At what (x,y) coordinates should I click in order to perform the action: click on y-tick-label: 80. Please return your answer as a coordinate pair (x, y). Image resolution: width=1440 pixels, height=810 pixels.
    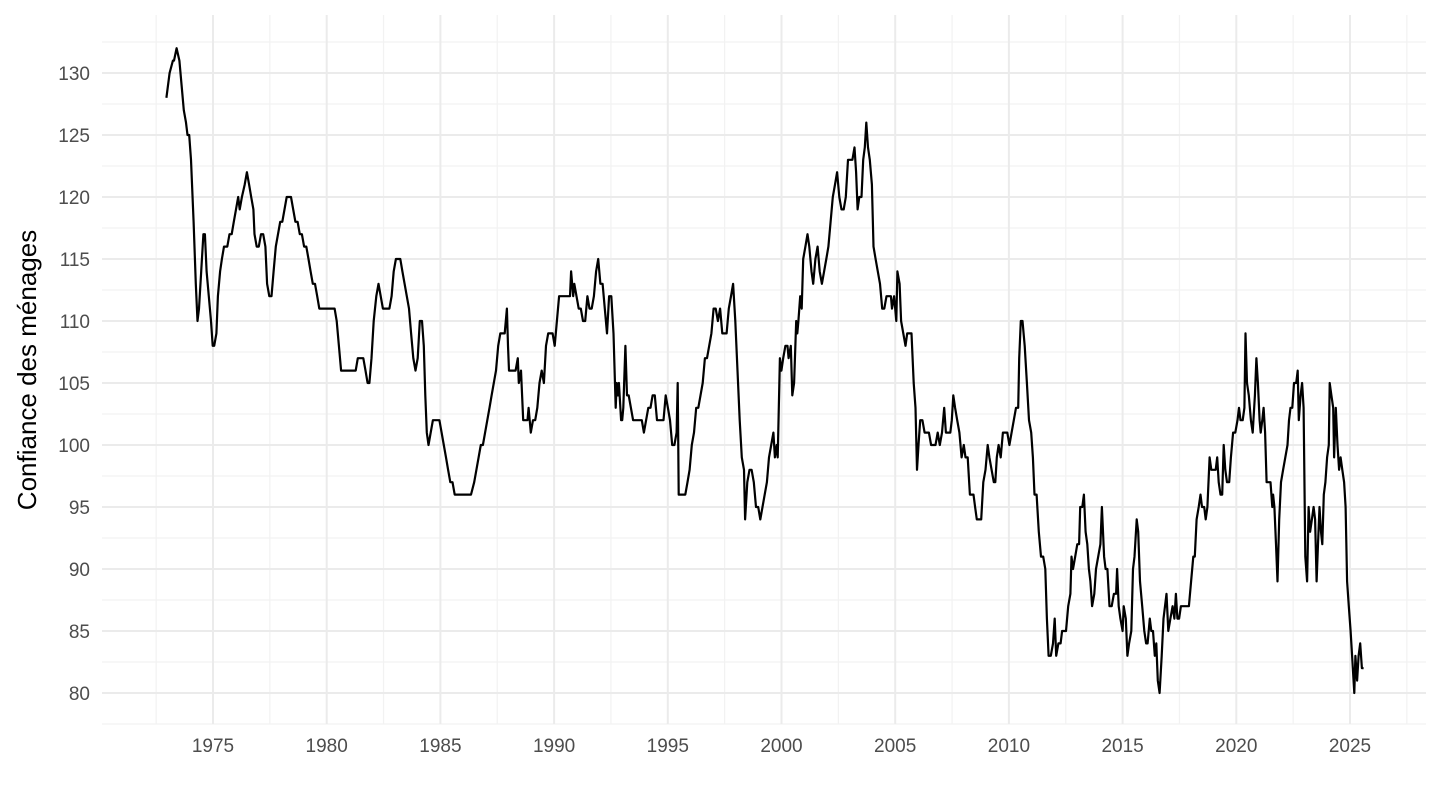
    Looking at the image, I should click on (79, 694).